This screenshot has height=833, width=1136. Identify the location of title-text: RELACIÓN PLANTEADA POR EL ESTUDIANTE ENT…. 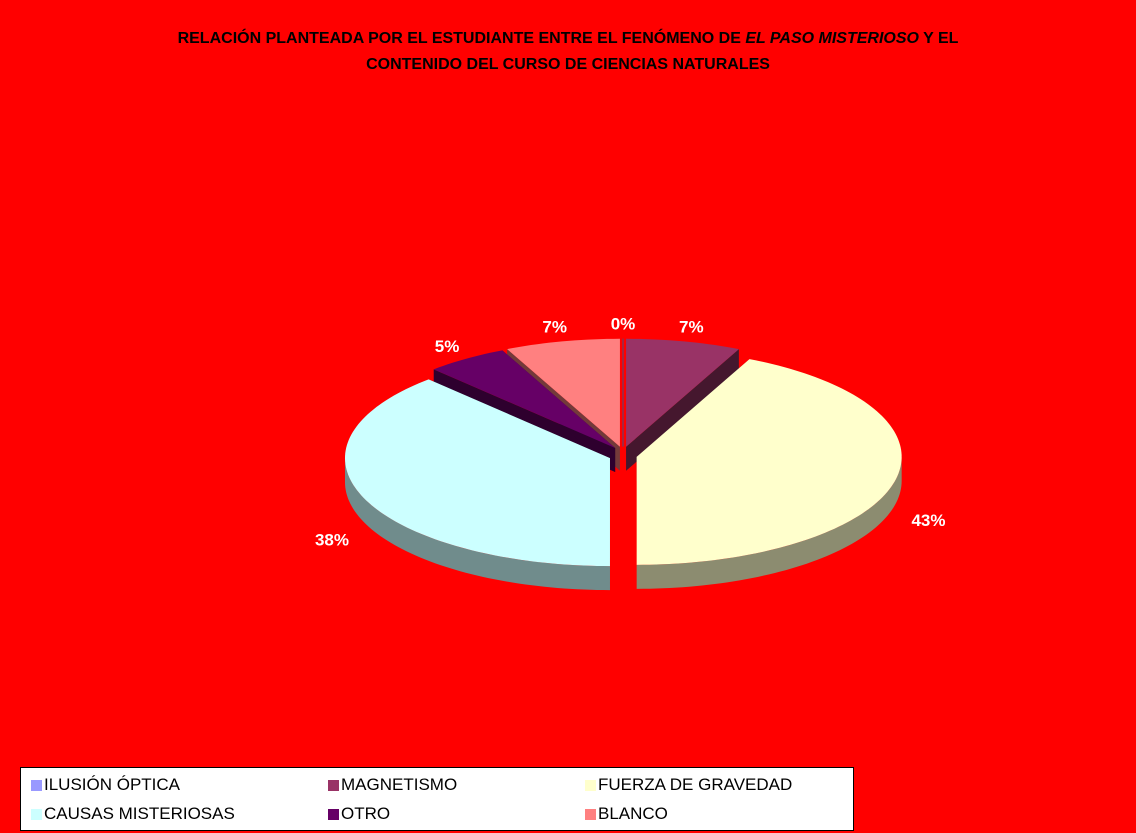
(459, 38).